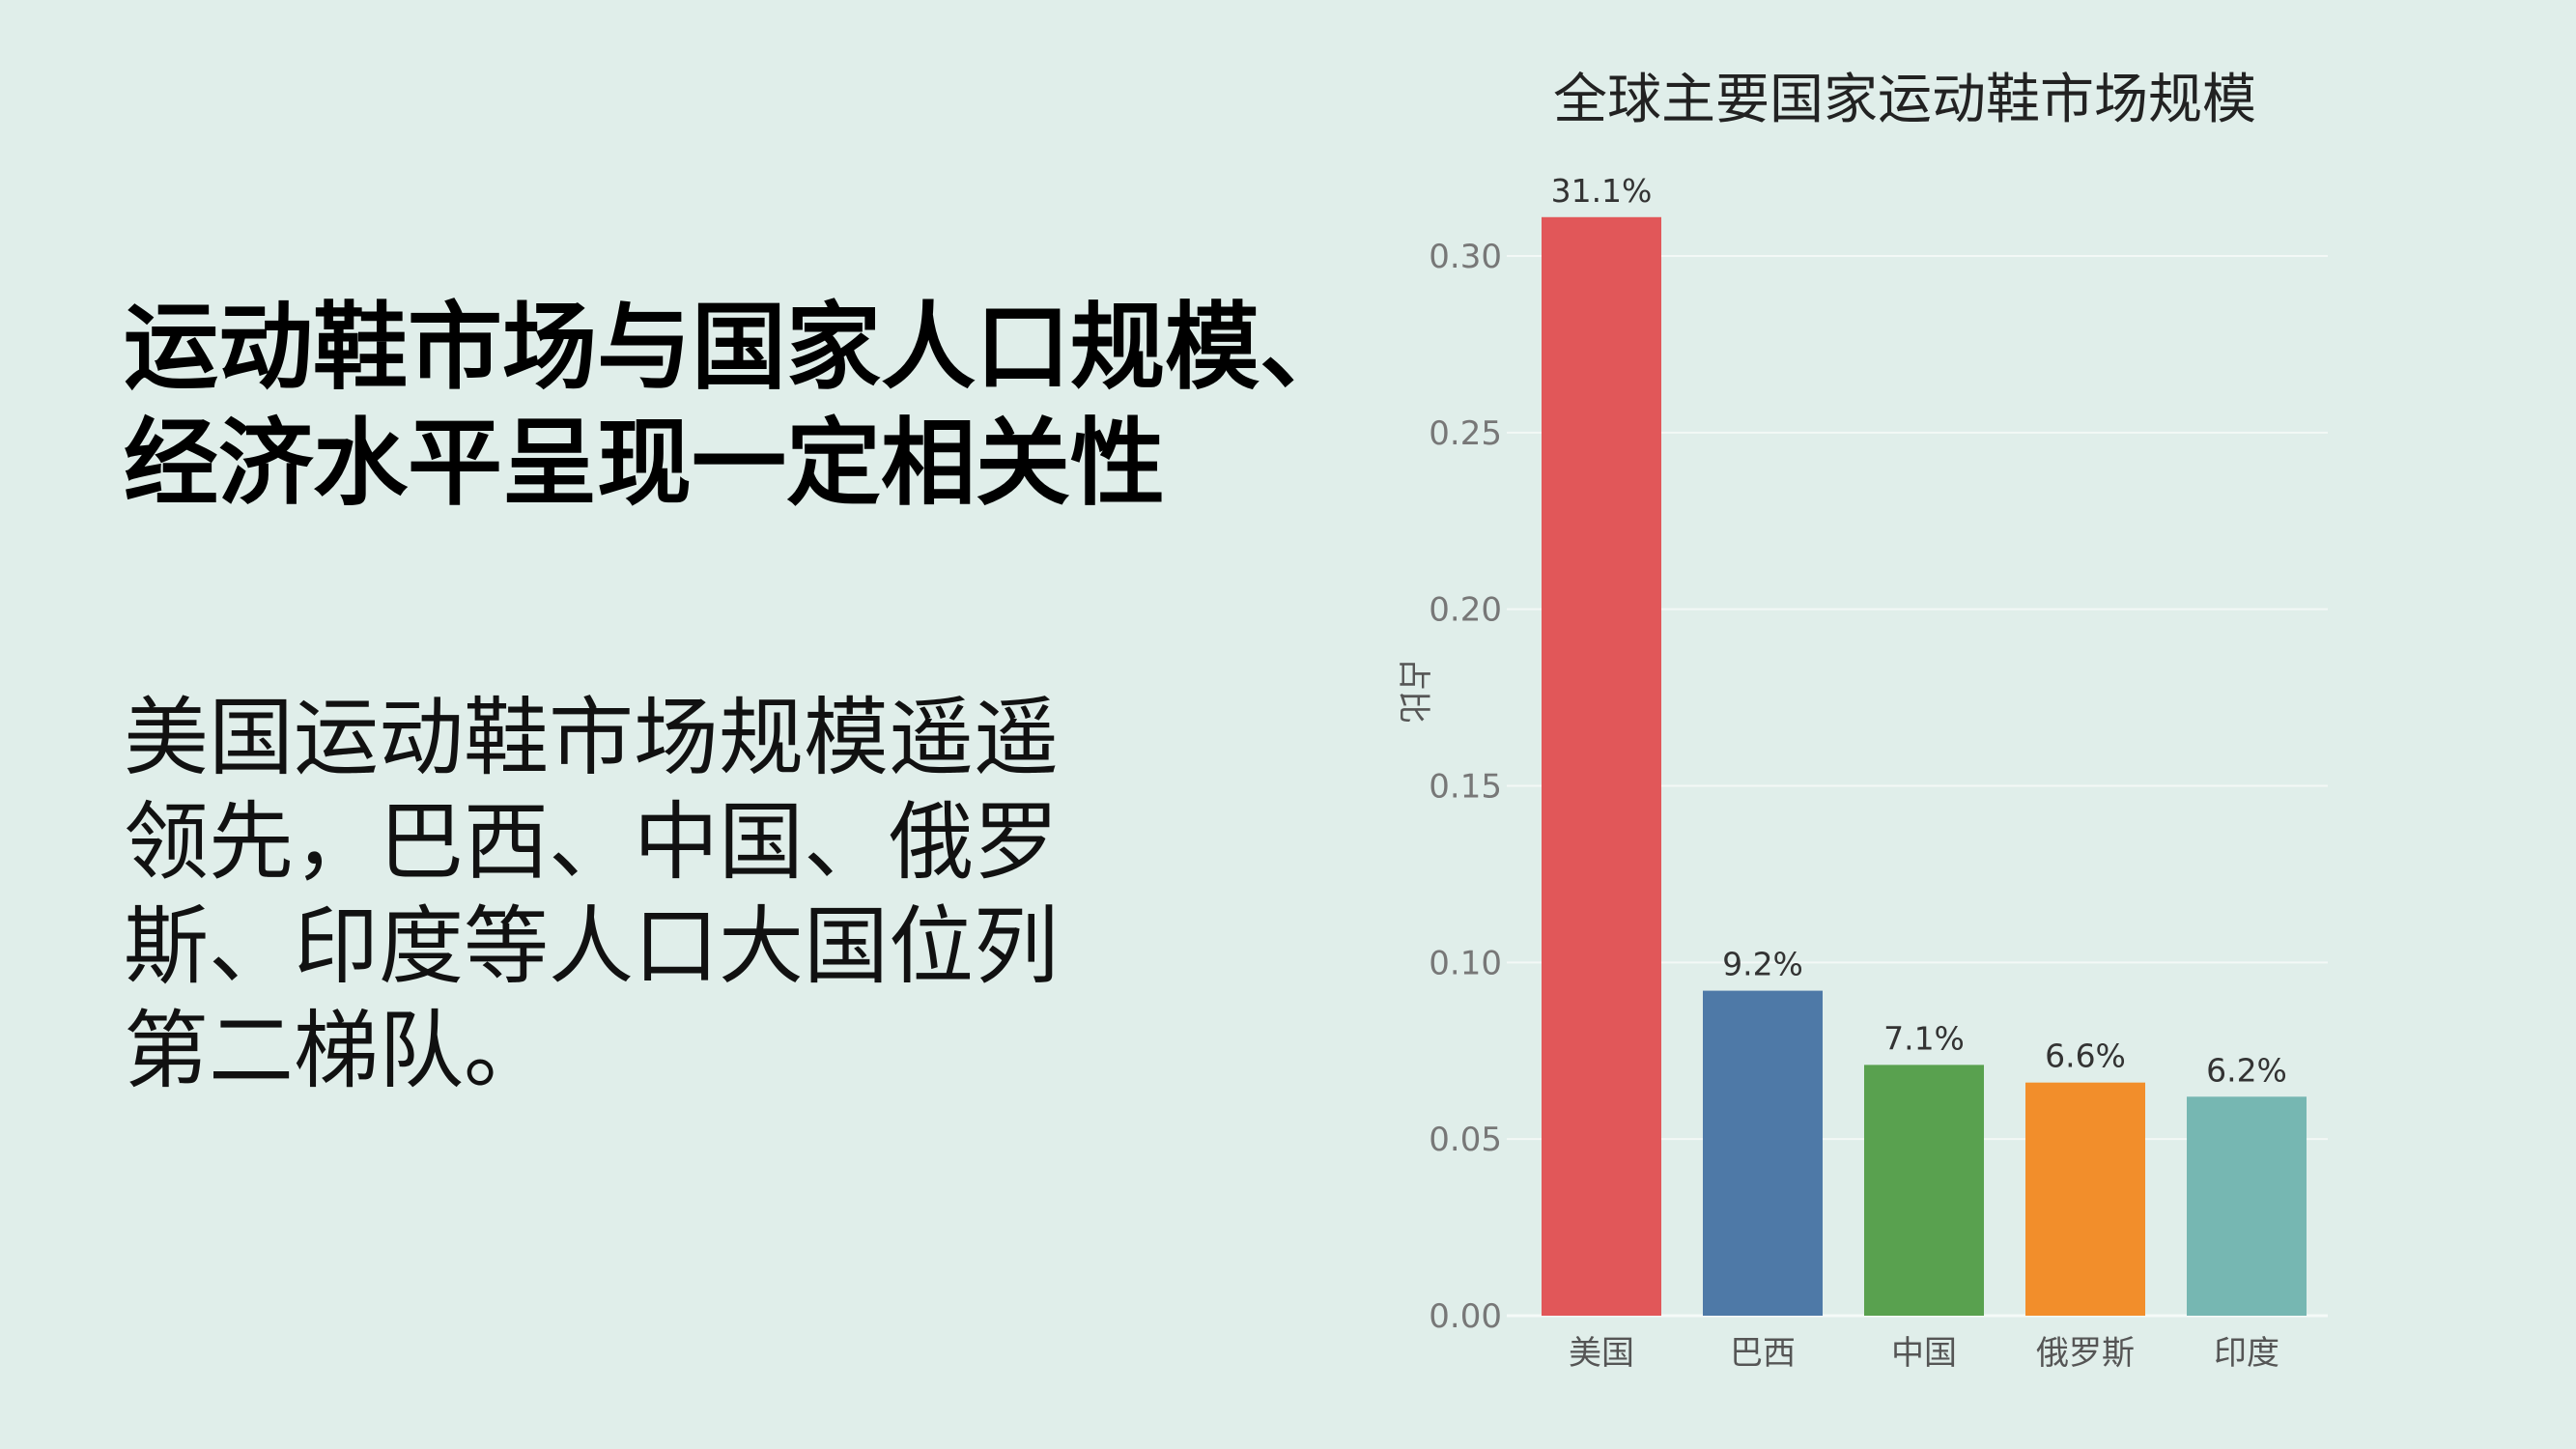  Describe the element at coordinates (1601, 1353) in the screenshot. I see `x-category-label: 美国` at that location.